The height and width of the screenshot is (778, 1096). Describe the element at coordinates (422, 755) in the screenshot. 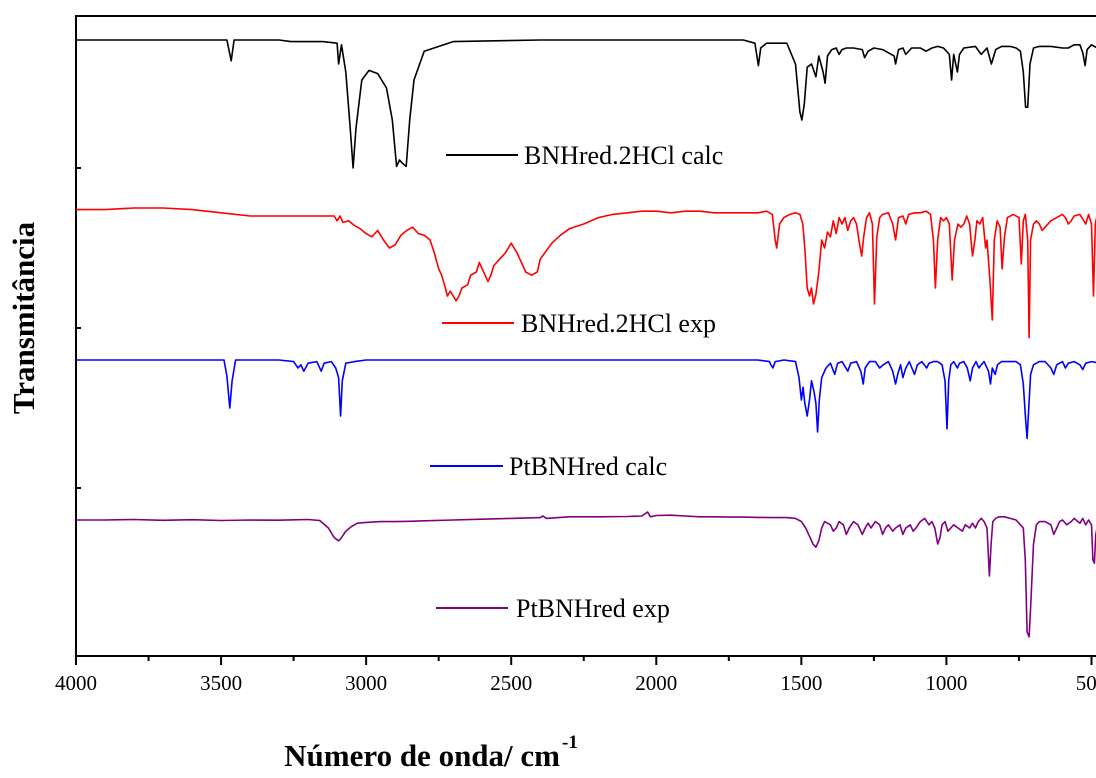

I see `x-axis-title: Número de onda/ cm` at that location.